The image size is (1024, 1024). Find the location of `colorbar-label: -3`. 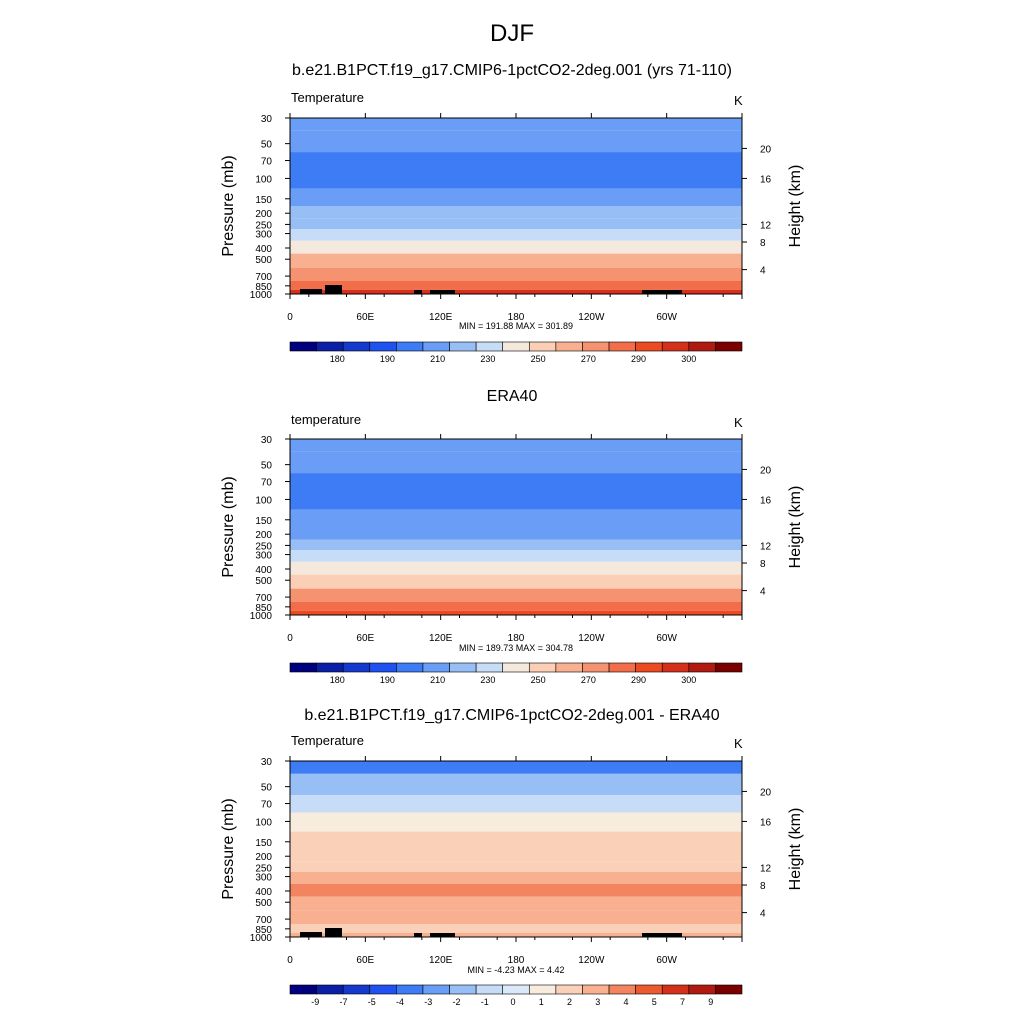

colorbar-label: -3 is located at coordinates (428, 1002).